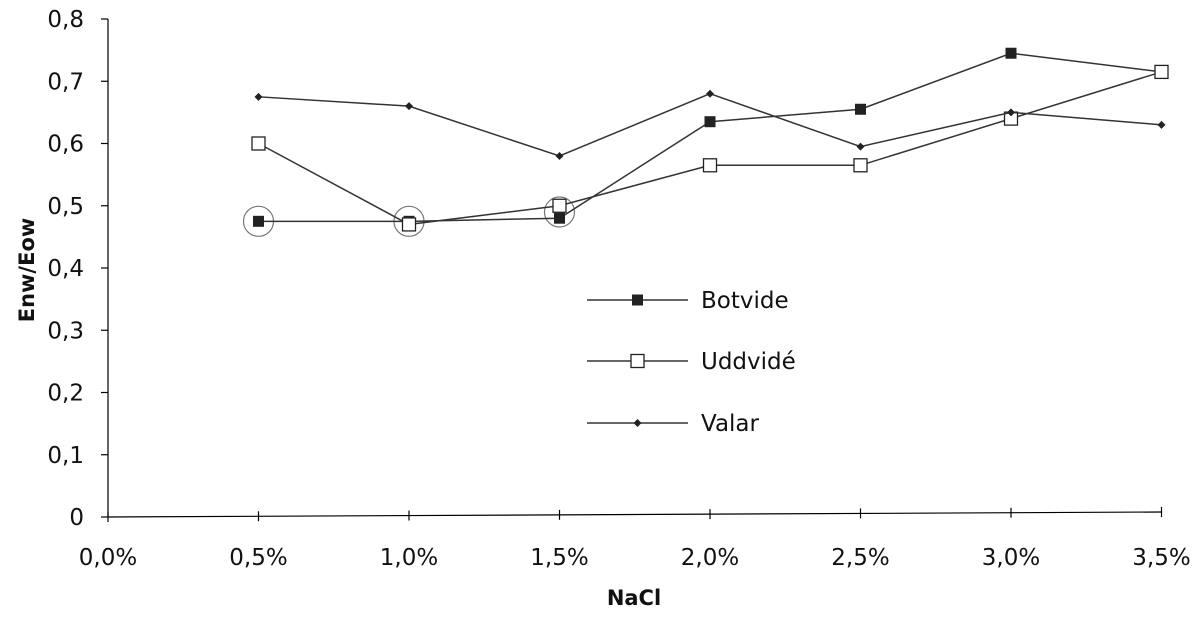 This screenshot has height=618, width=1198. I want to click on x-tick-label: 0,0%, so click(108, 558).